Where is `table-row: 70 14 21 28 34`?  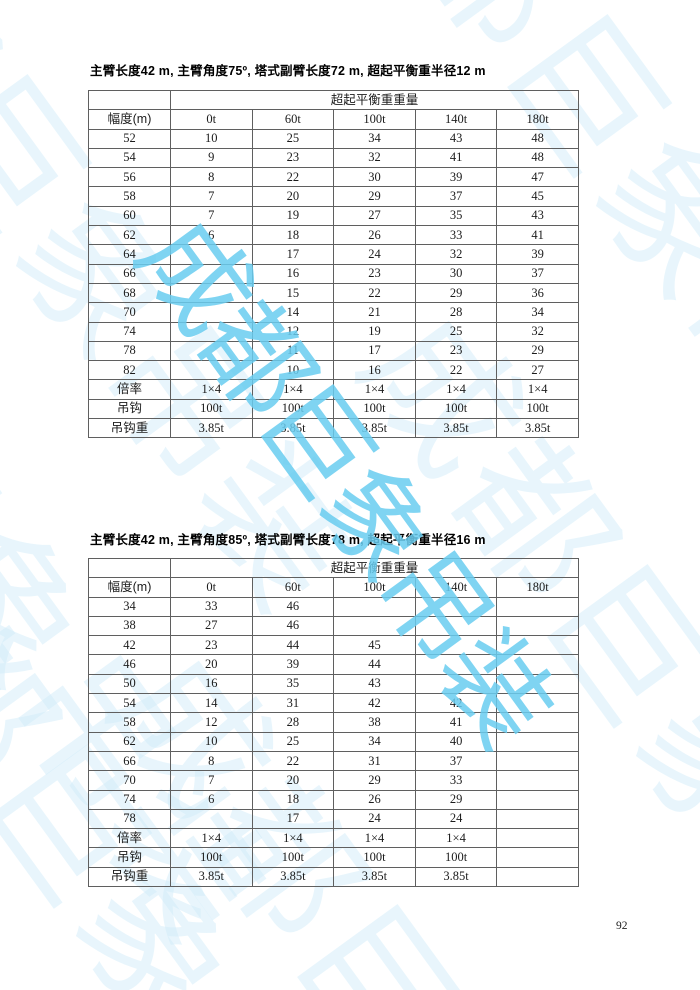 table-row: 70 14 21 28 34 is located at coordinates (333, 312).